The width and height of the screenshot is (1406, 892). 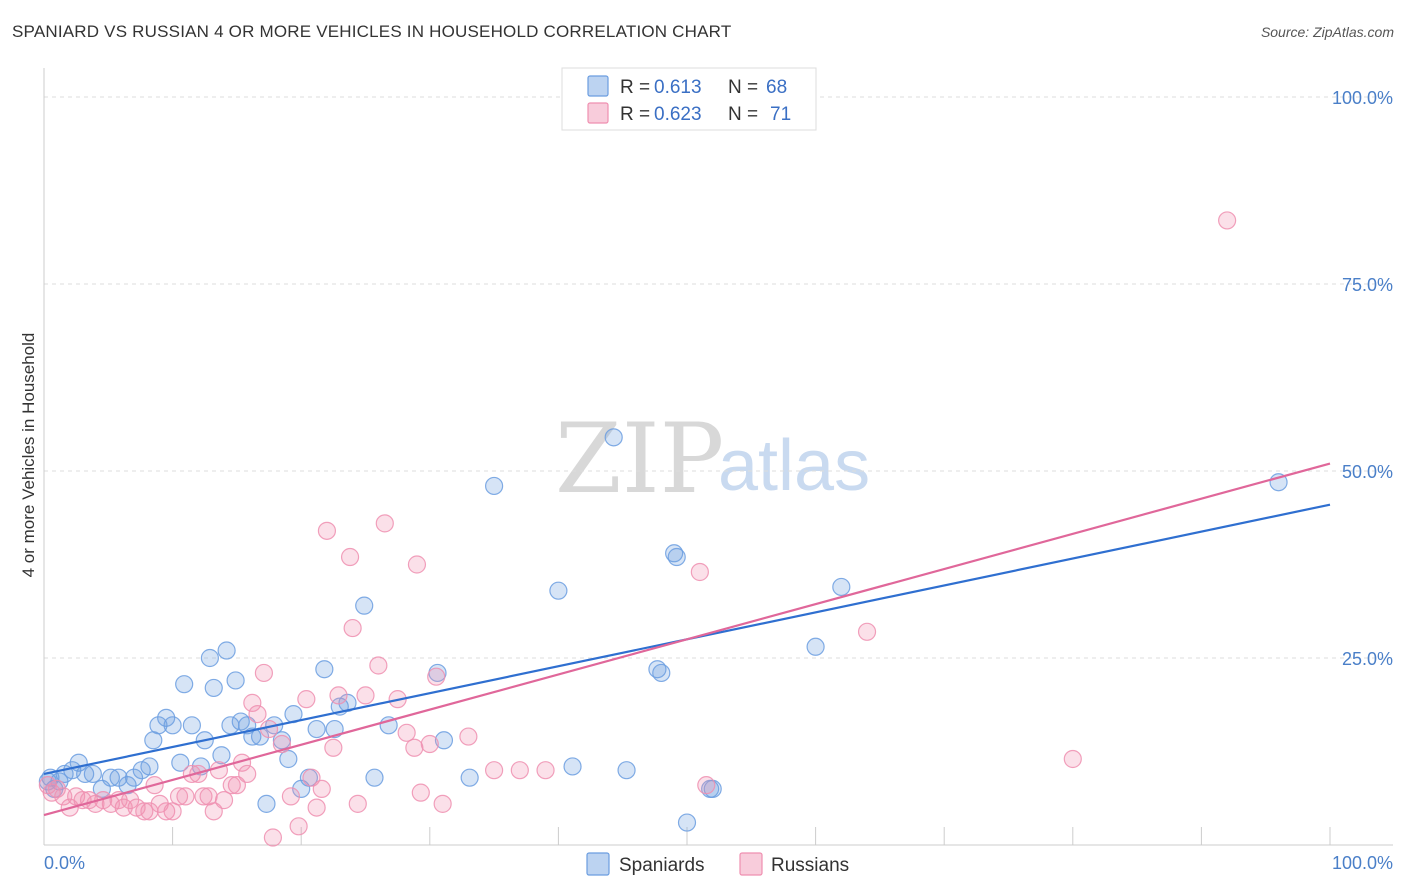 I want to click on source-credit: Source: ZipAtlas.com, so click(x=1327, y=32).